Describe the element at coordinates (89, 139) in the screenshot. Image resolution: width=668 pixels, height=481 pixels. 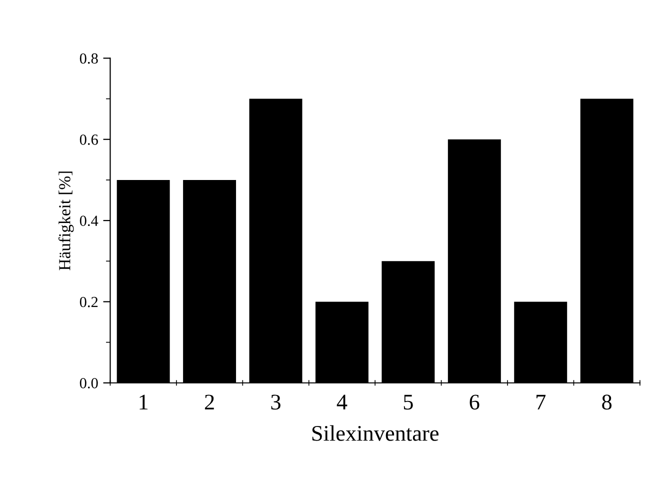
I see `y-tick-label: 0.6` at that location.